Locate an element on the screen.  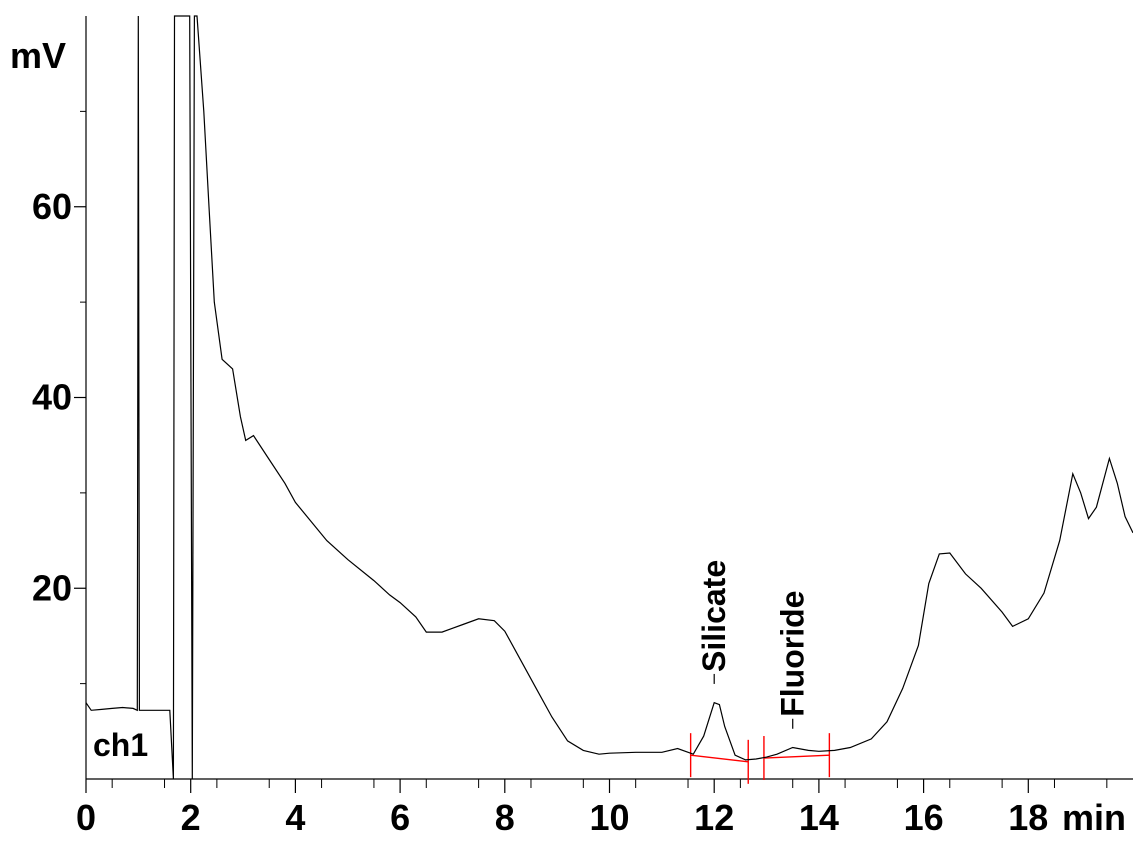
x-tick-label: 4 is located at coordinates (295, 817).